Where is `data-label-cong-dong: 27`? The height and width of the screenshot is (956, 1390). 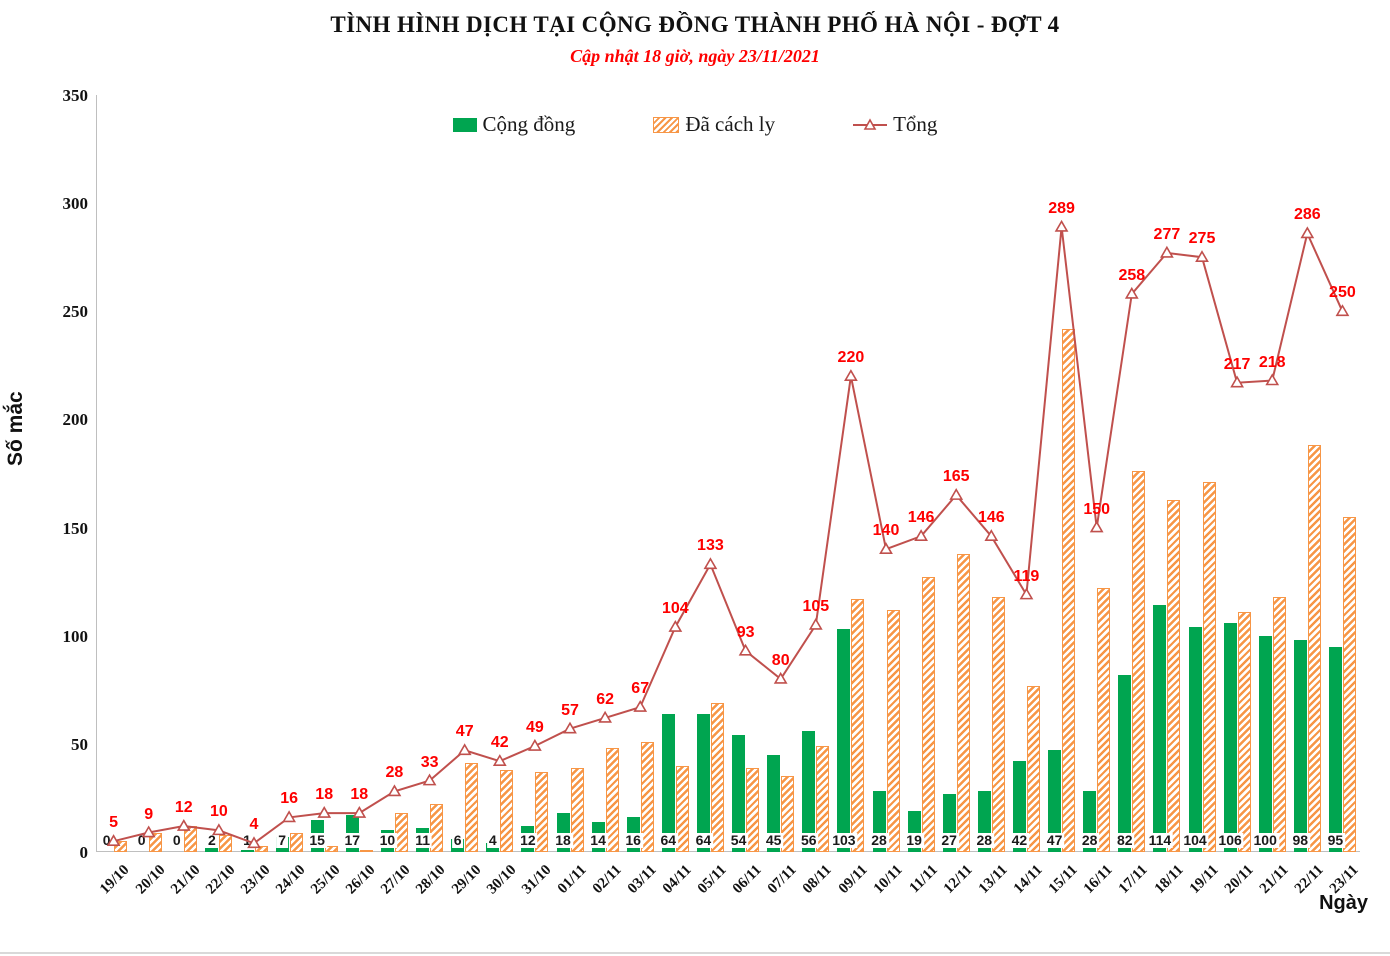 data-label-cong-dong: 27 is located at coordinates (949, 840).